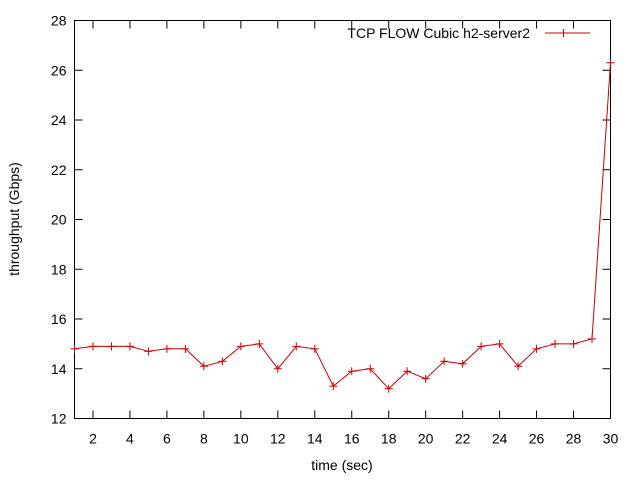 This screenshot has height=480, width=640. What do you see at coordinates (341, 465) in the screenshot?
I see `x-axis-title: time (sec)` at bounding box center [341, 465].